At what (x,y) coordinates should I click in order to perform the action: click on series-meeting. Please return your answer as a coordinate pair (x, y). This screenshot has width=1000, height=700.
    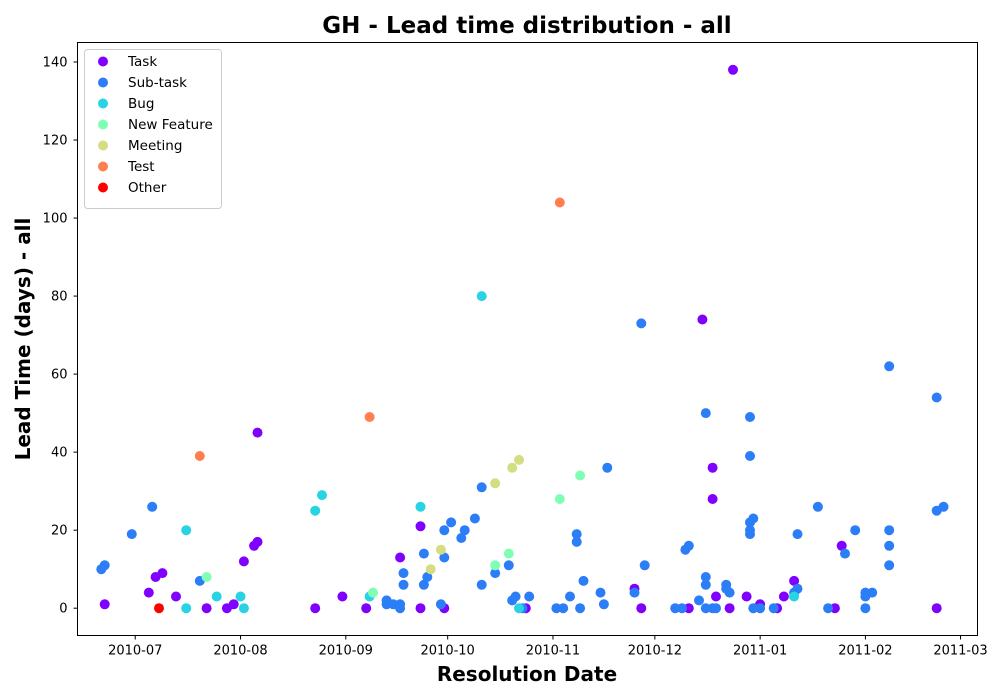
    Looking at the image, I should click on (474, 514).